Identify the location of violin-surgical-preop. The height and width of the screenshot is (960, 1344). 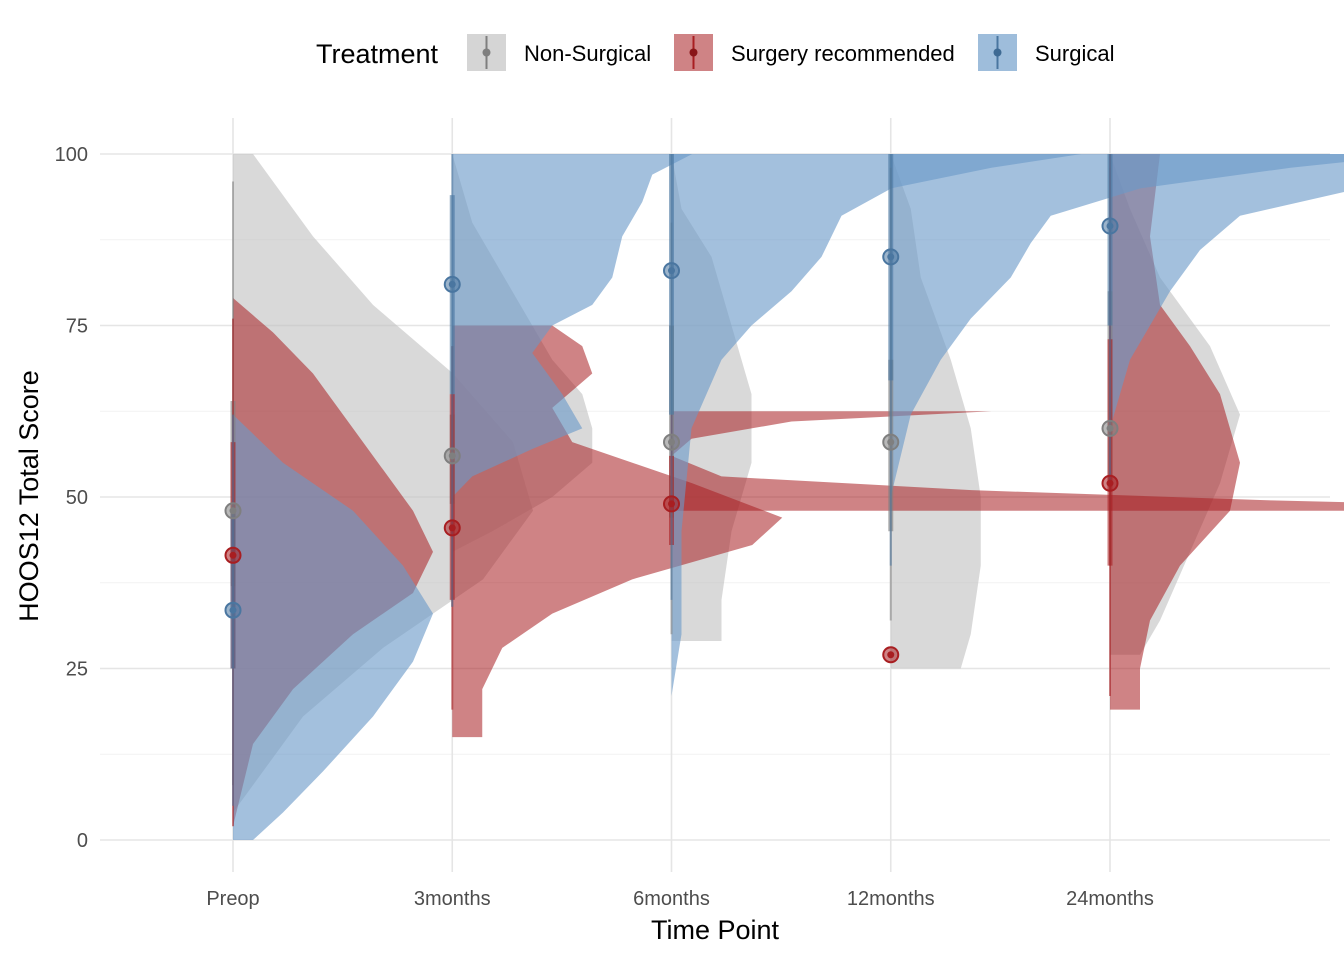
(333, 627).